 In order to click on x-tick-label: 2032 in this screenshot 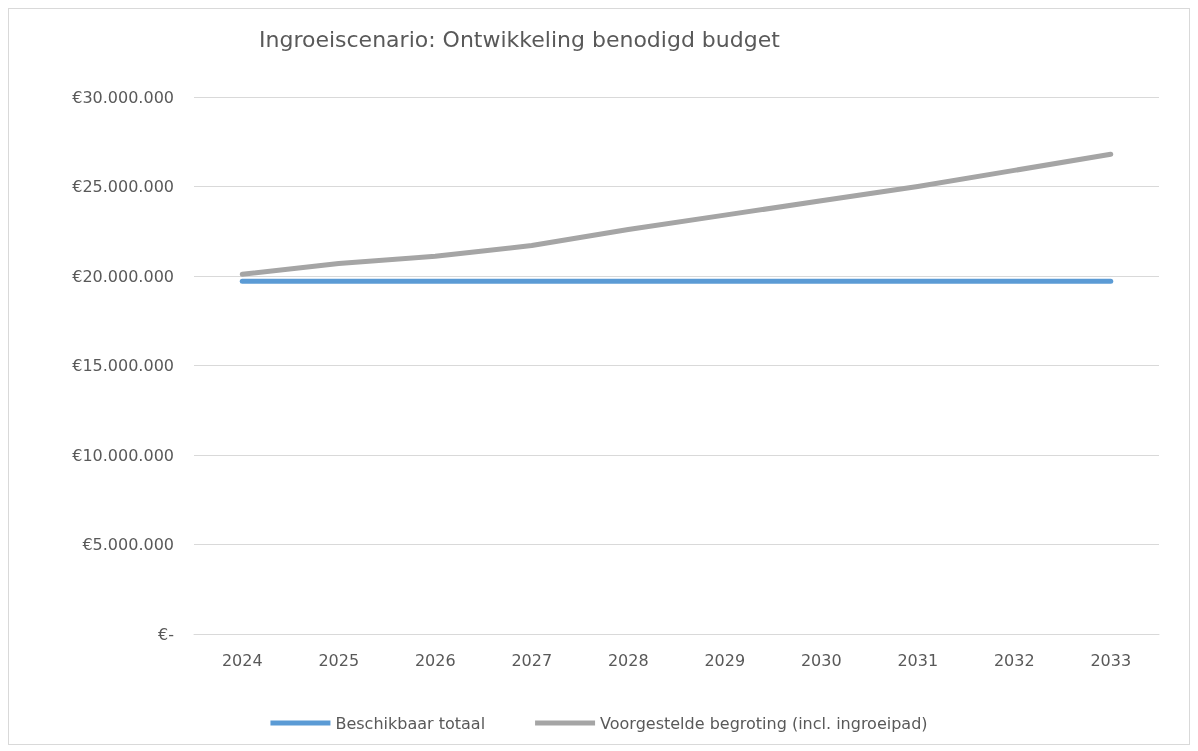, I will do `click(1014, 660)`.